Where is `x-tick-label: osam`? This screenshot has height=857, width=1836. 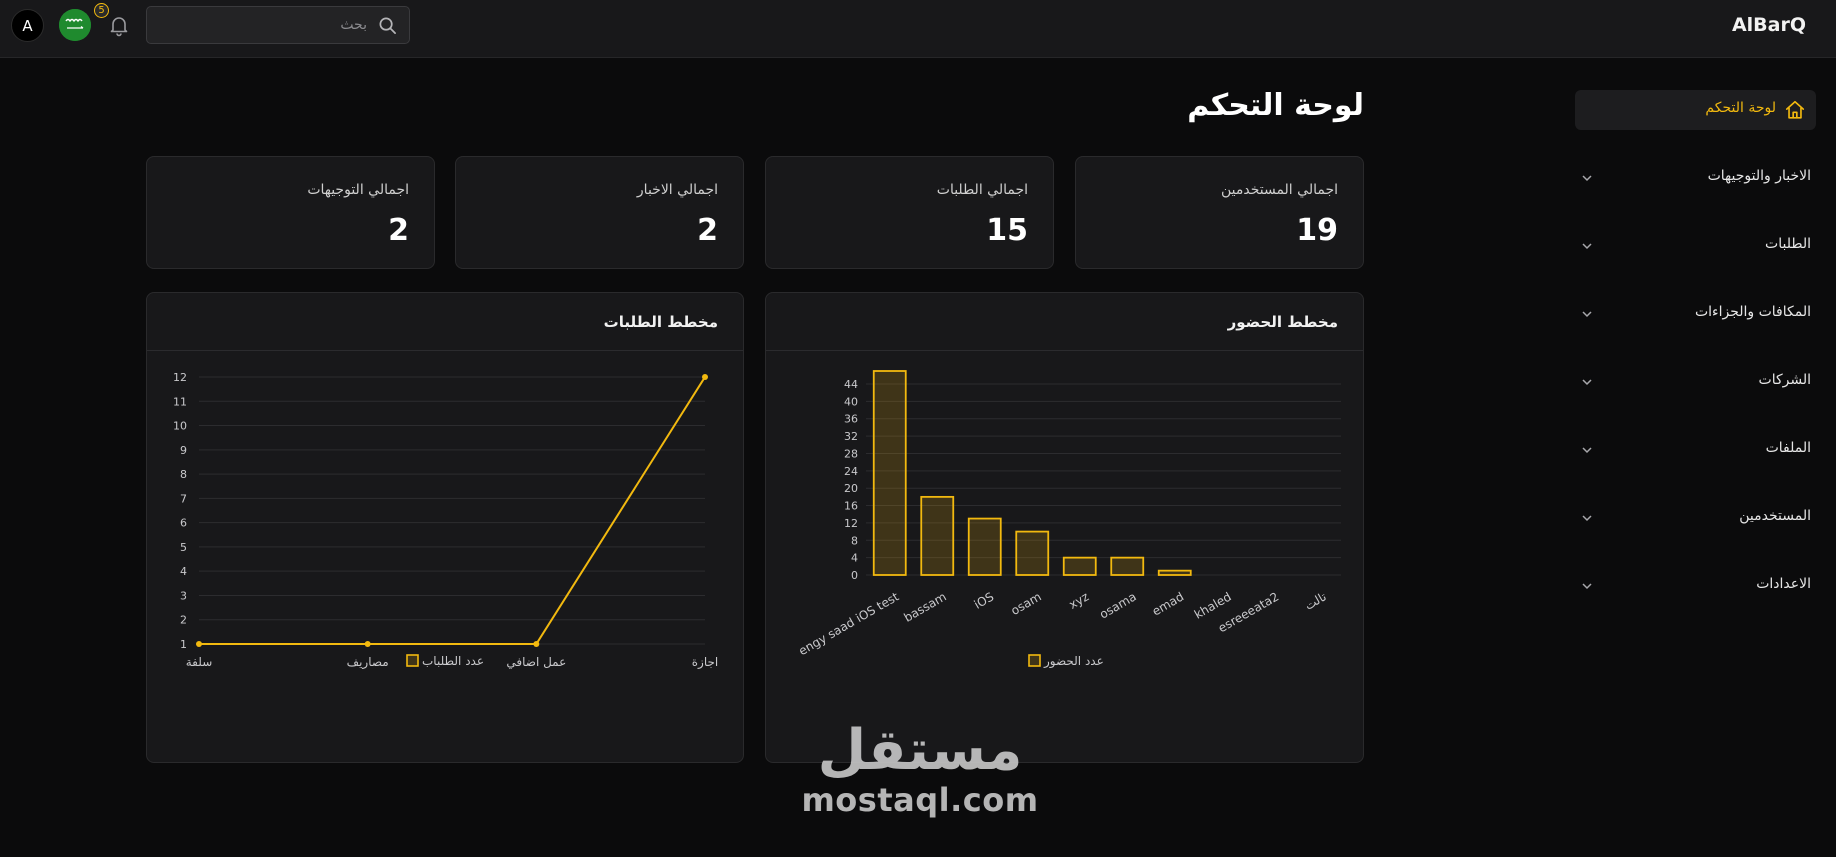 x-tick-label: osam is located at coordinates (1025, 603).